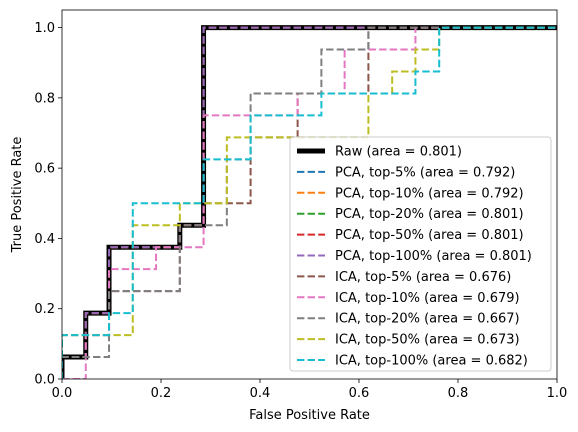 Image resolution: width=578 pixels, height=432 pixels. What do you see at coordinates (427, 340) in the screenshot?
I see `legend-label-ica50: ICA, top-50% (area = 0.673)` at bounding box center [427, 340].